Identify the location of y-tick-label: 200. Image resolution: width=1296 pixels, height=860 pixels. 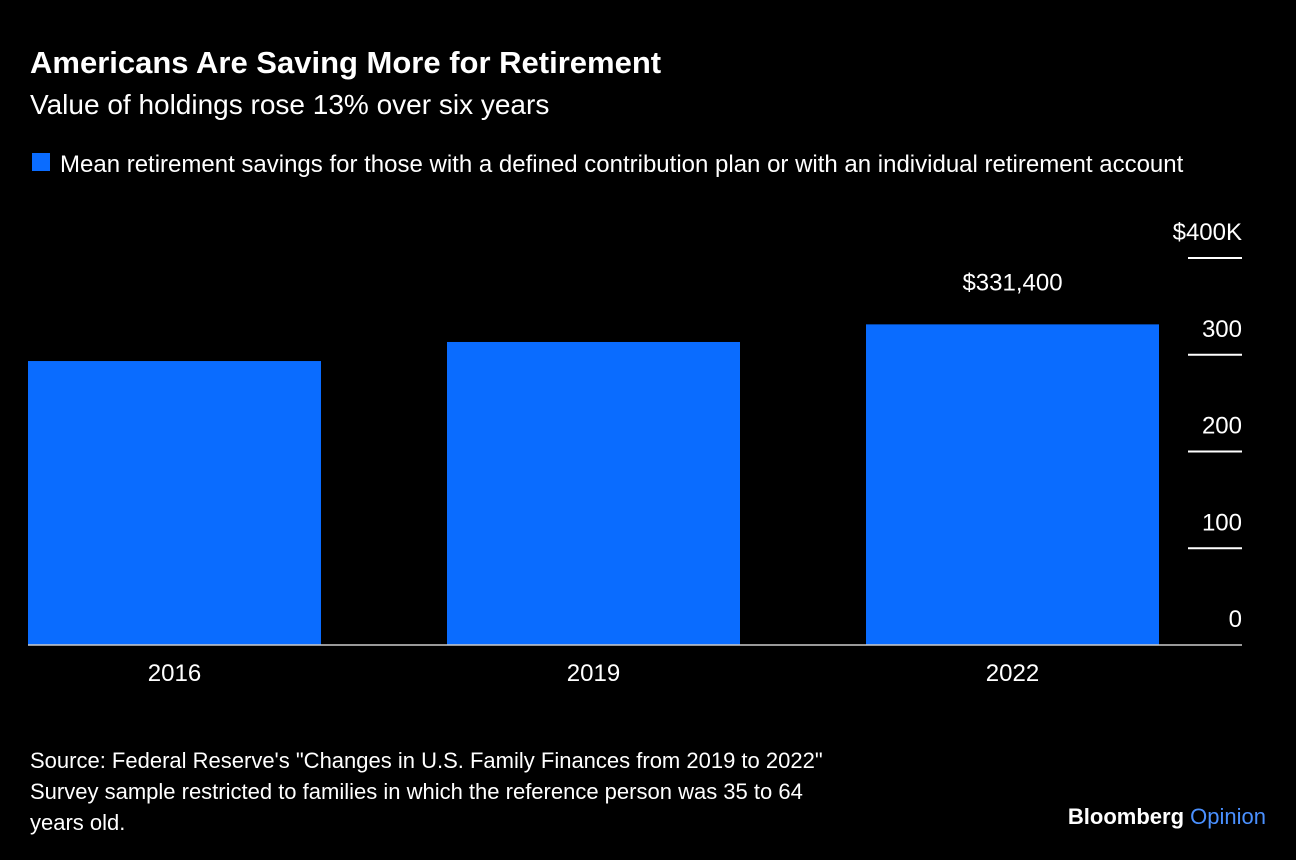
(1222, 426).